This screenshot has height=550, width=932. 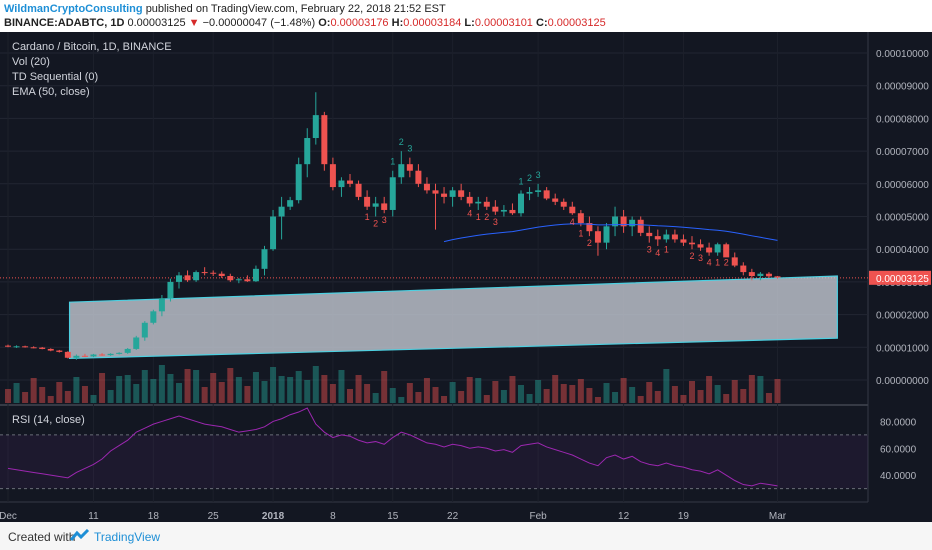 What do you see at coordinates (434, 448) in the screenshot?
I see `rsi-pane` at bounding box center [434, 448].